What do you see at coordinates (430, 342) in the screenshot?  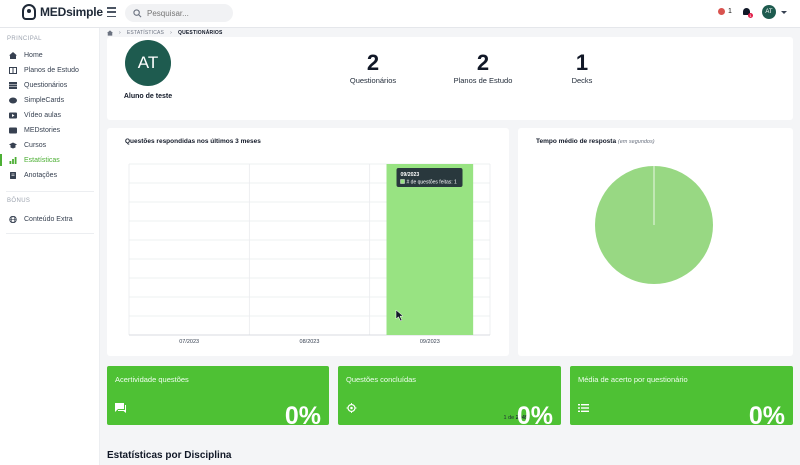 I see `x-tick-label: 09/2023` at bounding box center [430, 342].